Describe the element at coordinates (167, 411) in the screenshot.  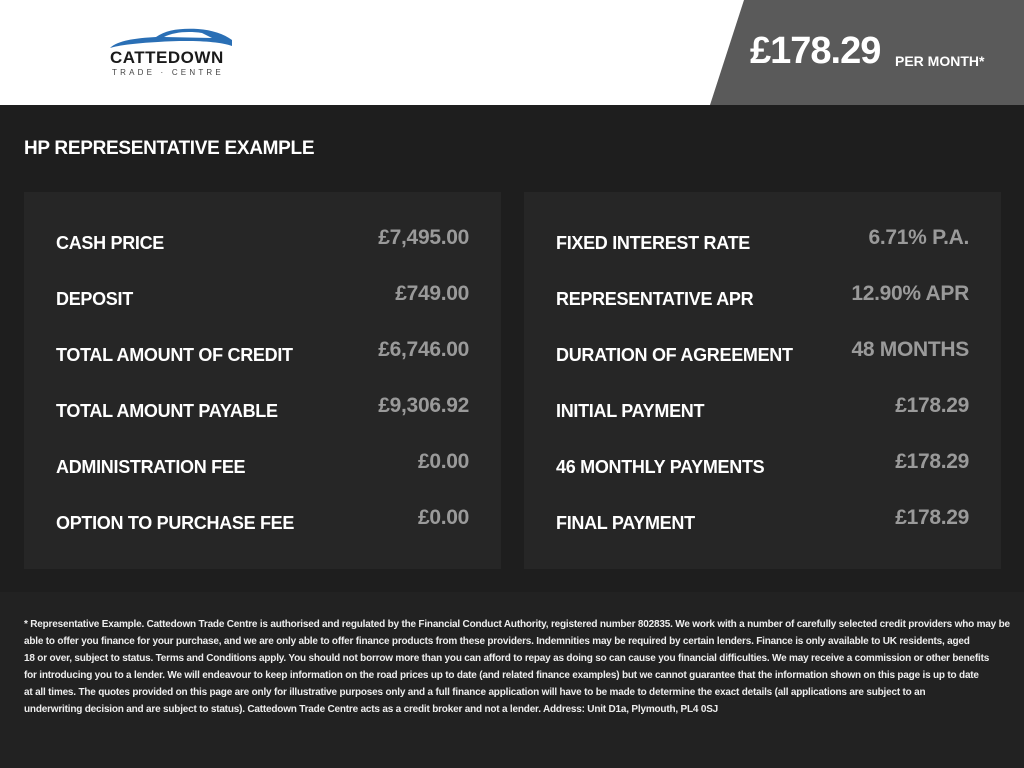
I see `finance-label: TOTAL AMOUNT PAYABLE` at that location.